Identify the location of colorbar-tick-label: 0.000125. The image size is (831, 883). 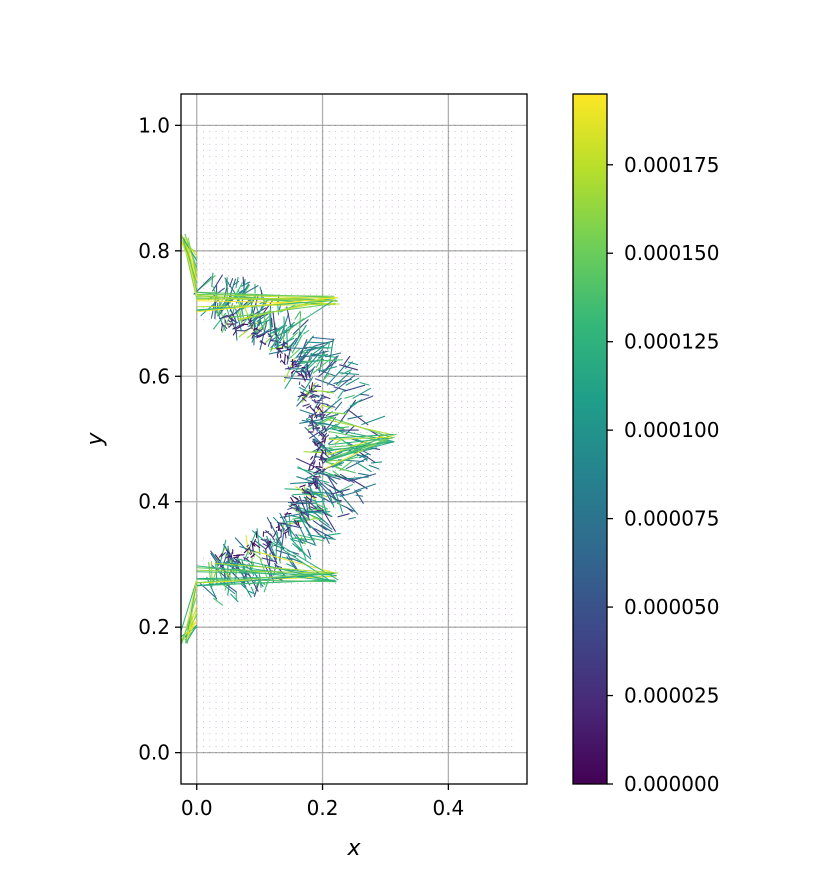
(671, 342).